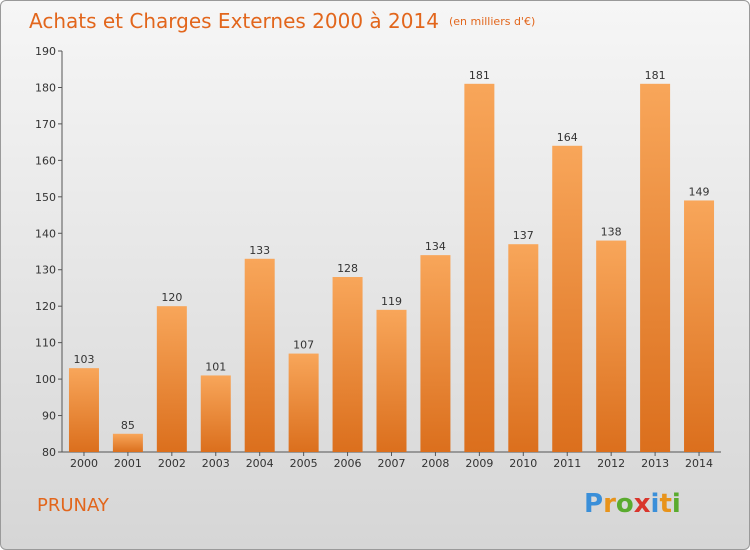  What do you see at coordinates (128, 463) in the screenshot?
I see `x-tick-label: 2001` at bounding box center [128, 463].